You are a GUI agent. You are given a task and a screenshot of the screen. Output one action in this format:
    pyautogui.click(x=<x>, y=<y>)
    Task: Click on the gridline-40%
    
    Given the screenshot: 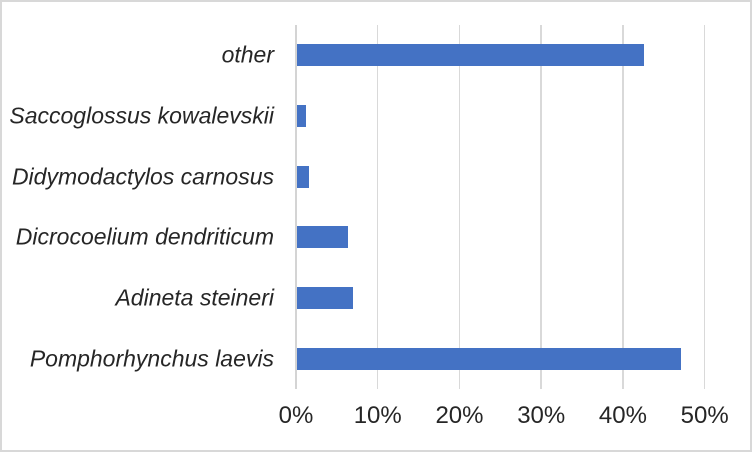 What is the action you would take?
    pyautogui.click(x=623, y=207)
    